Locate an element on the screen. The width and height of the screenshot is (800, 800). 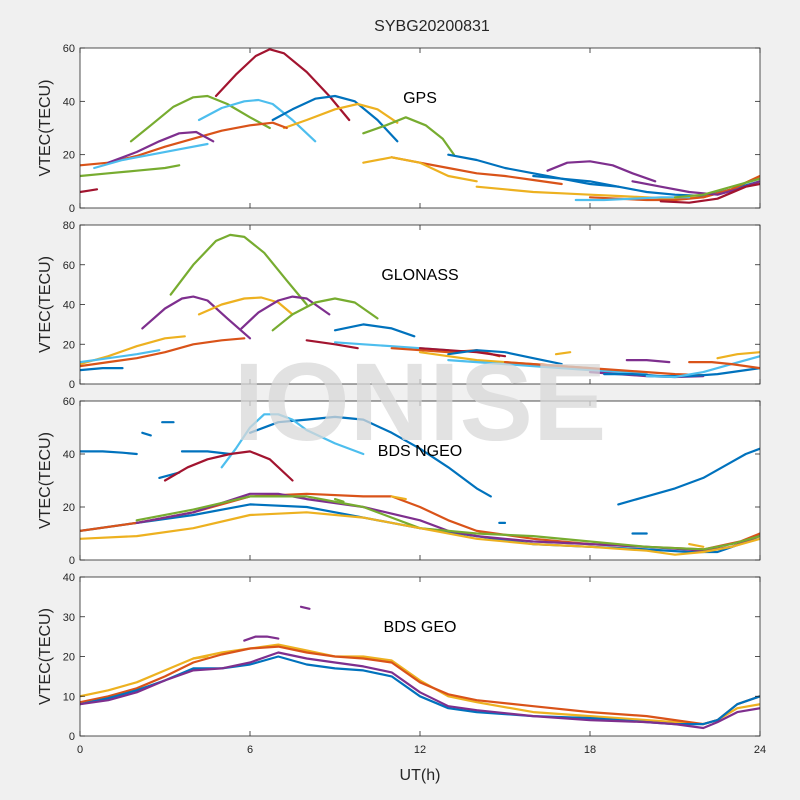
y-axis-label-gps: VTEC(TECU) is located at coordinates (45, 128).